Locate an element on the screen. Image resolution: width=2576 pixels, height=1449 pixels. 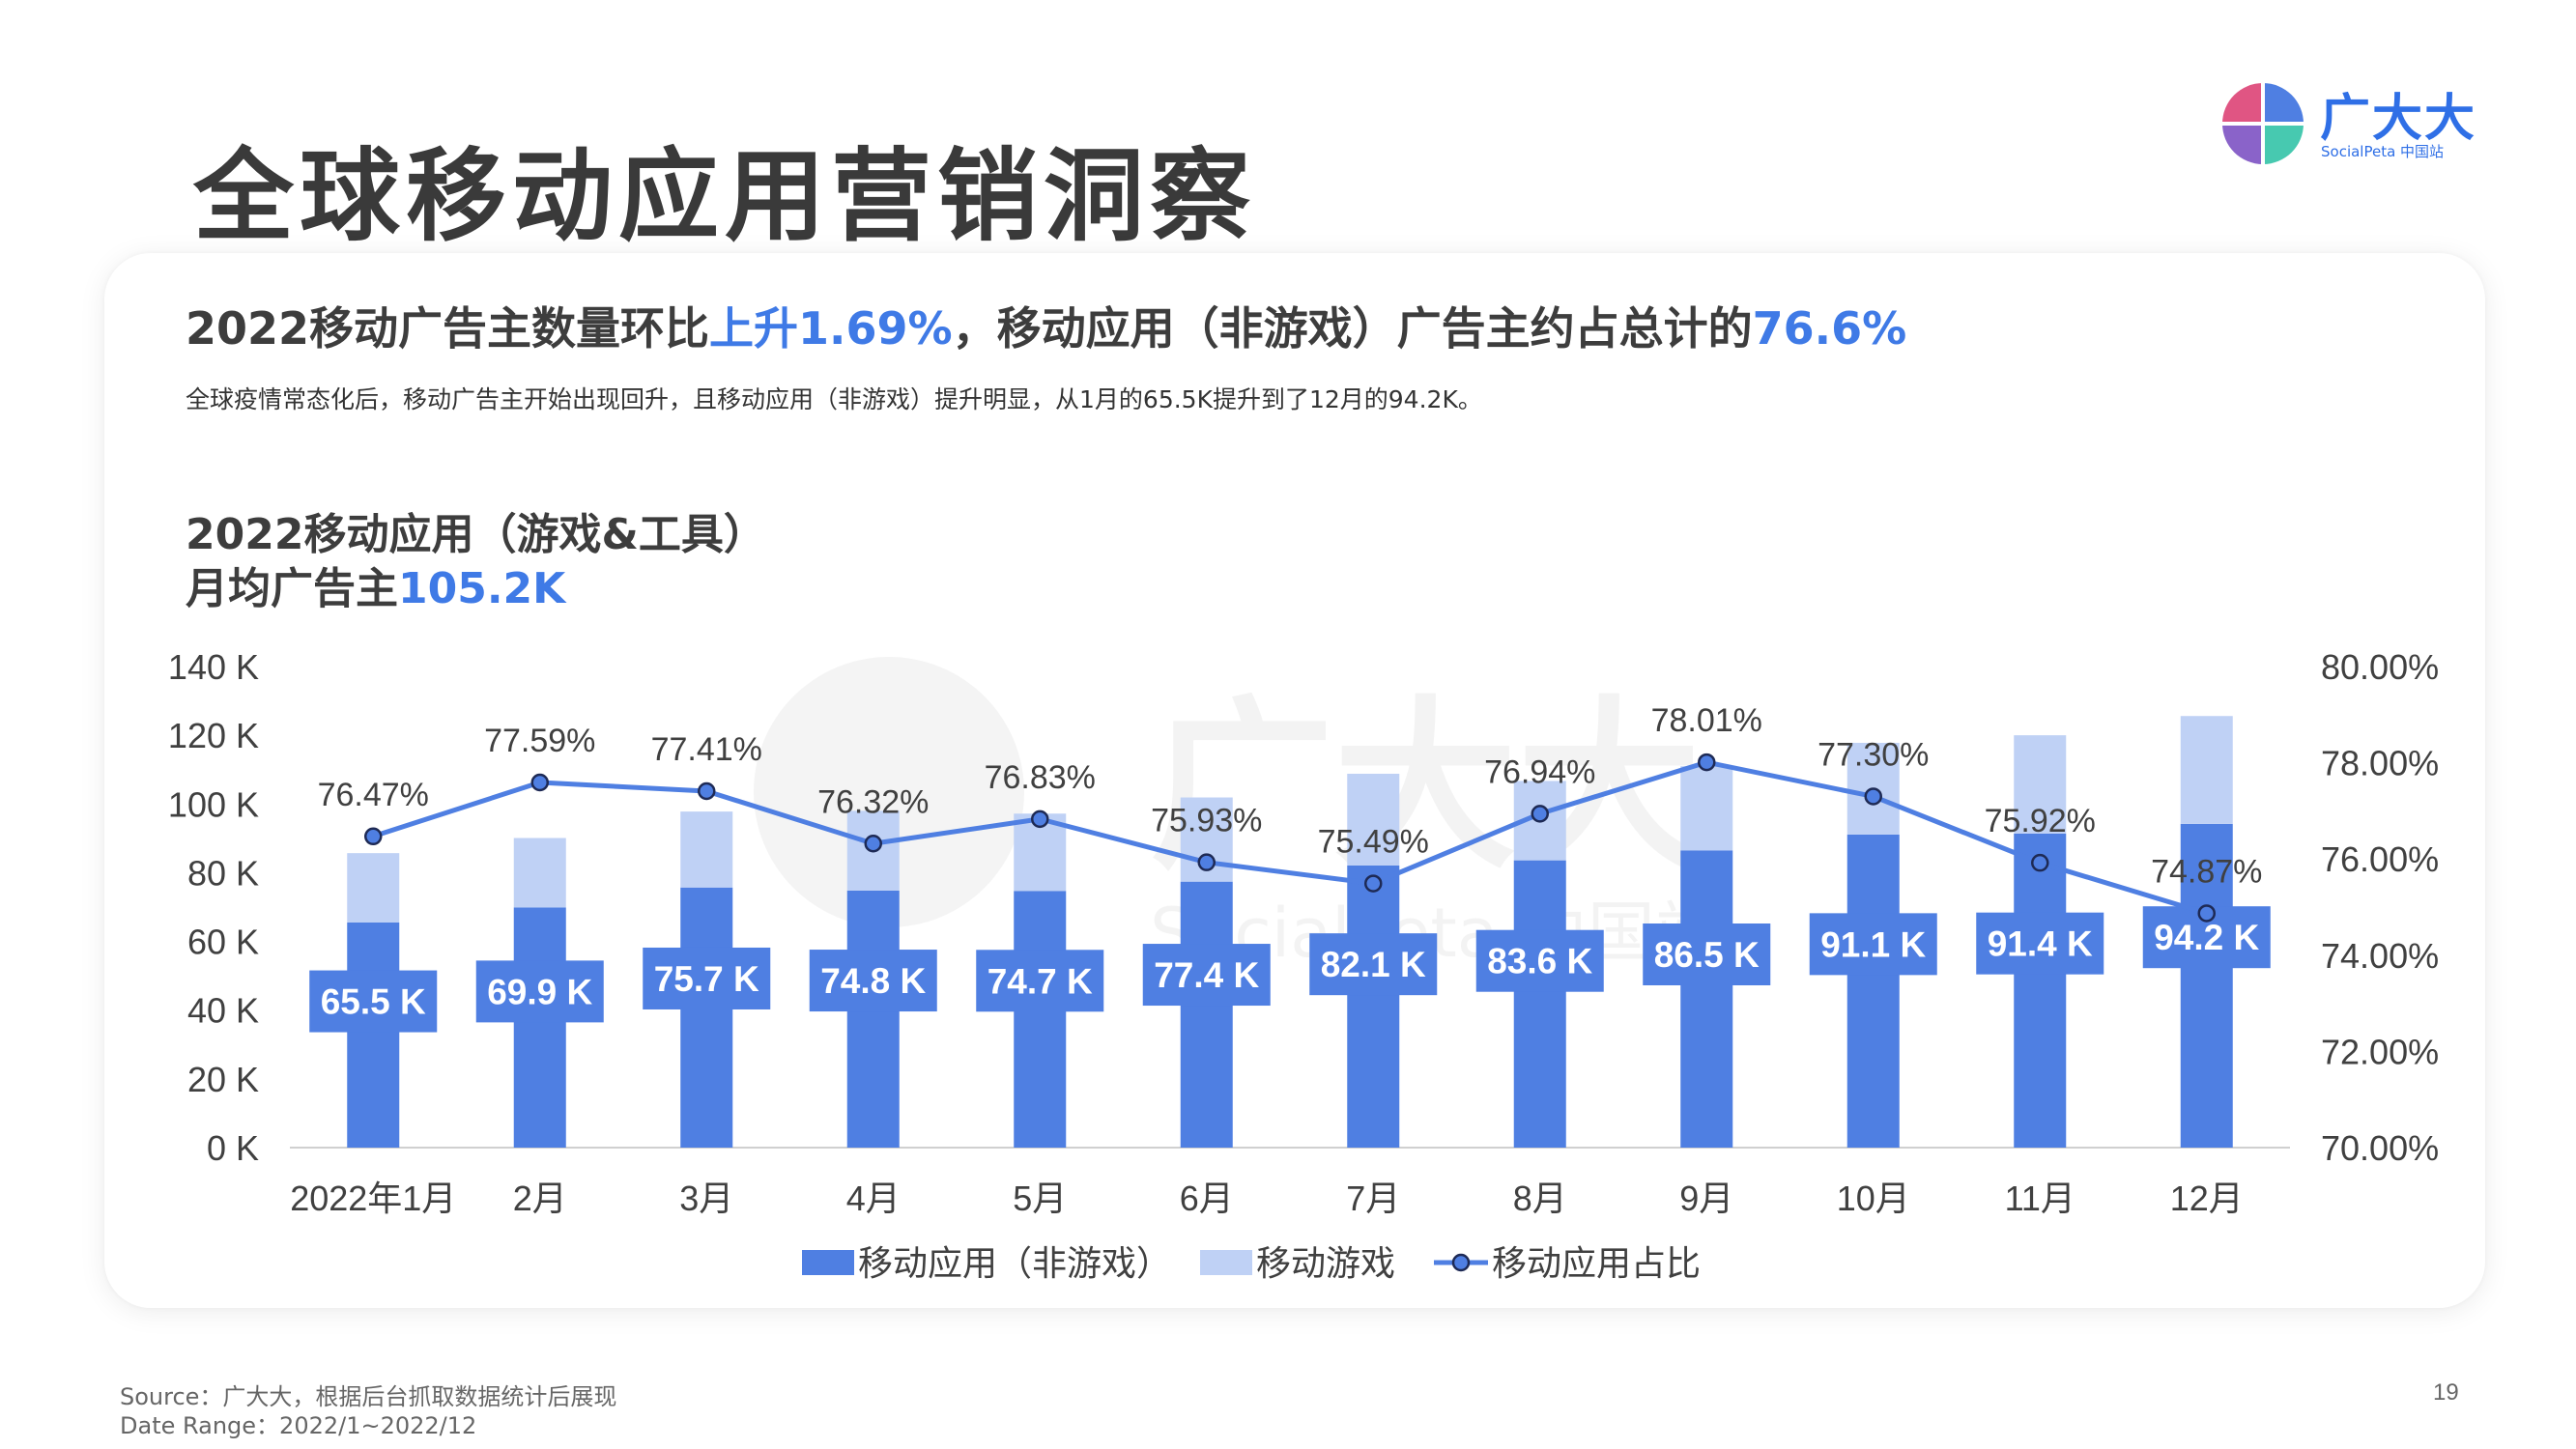
bar-value-label: 86.5 K is located at coordinates (1707, 955).